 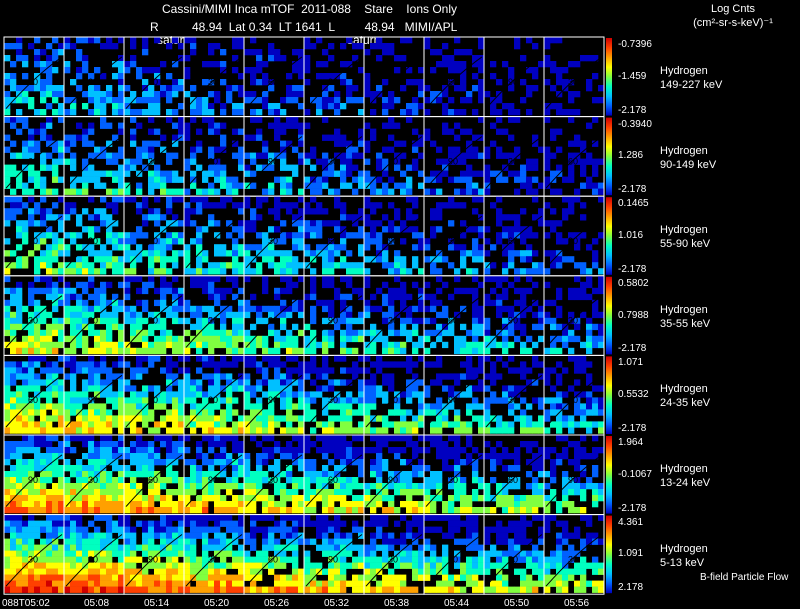 I want to click on contour-line, so click(x=574, y=401).